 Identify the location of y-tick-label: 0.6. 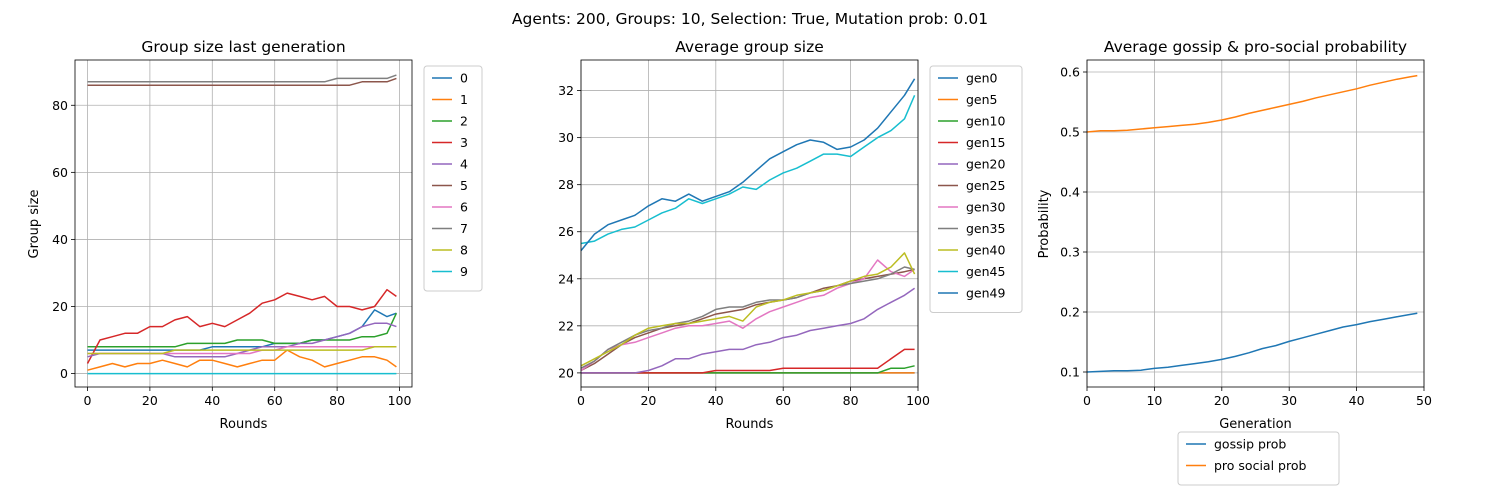
(1070, 72).